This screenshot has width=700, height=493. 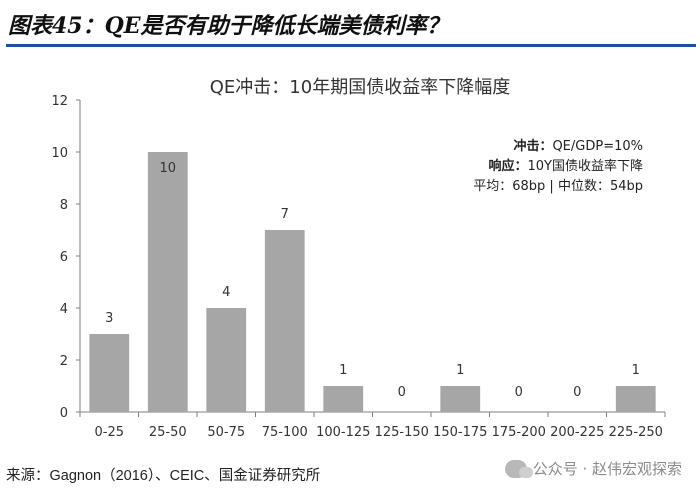 I want to click on annotation-shock-label: 冲击：, so click(x=532, y=146).